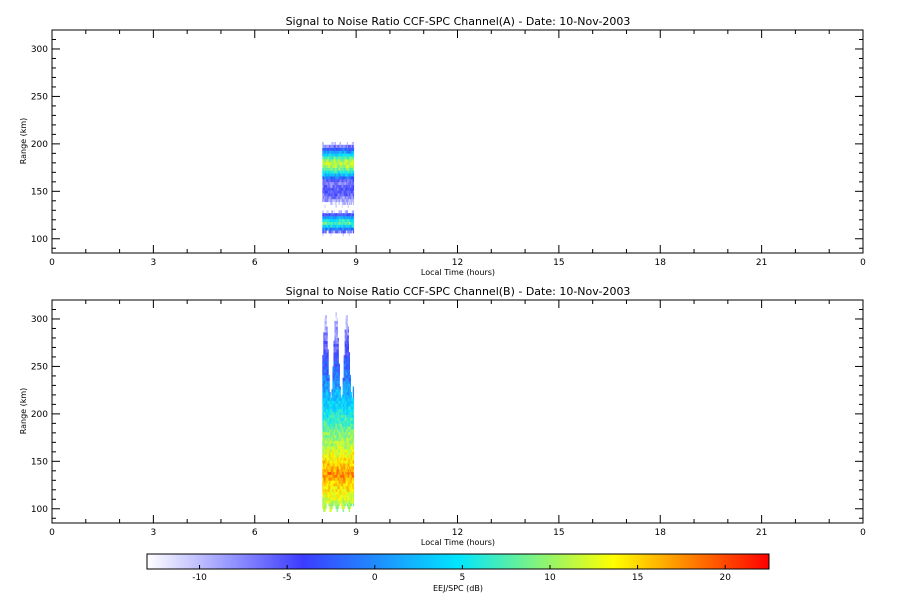 Image resolution: width=900 pixels, height=600 pixels. I want to click on y-tick-label: 300, so click(39, 320).